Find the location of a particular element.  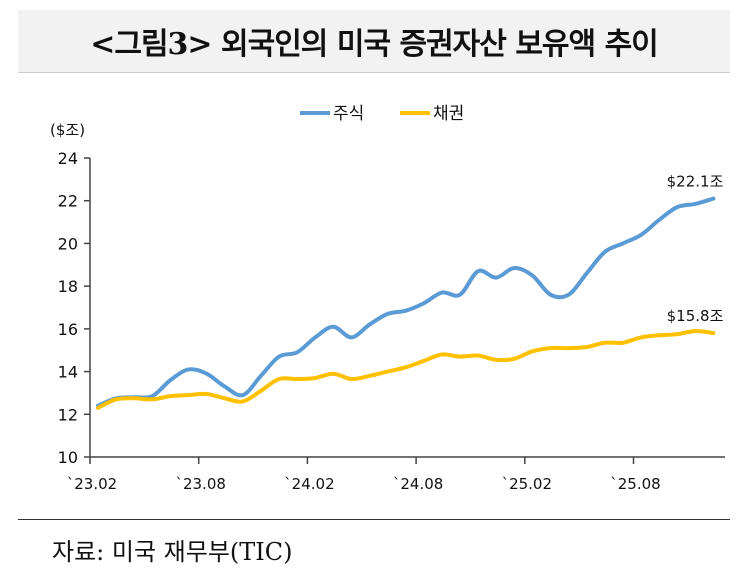

x-tick-label: `23.02 is located at coordinates (92, 484).